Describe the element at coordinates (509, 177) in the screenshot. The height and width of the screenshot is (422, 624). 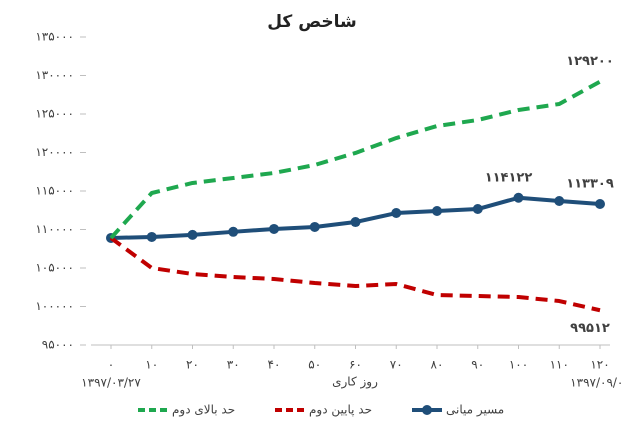
I see `value-label: ۱۱۴۱۲۲` at that location.